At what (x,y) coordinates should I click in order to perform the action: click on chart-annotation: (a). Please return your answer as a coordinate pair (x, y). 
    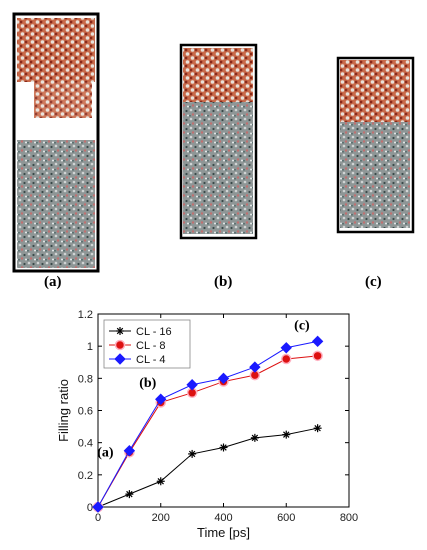
    Looking at the image, I should click on (105, 453).